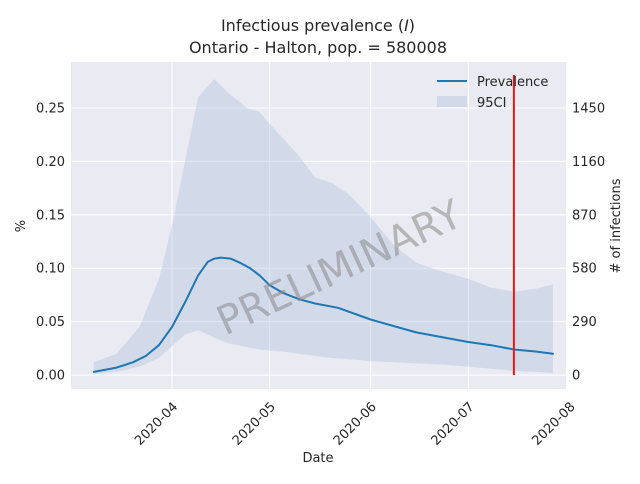  What do you see at coordinates (50, 215) in the screenshot?
I see `y-tick-label: 0.15` at bounding box center [50, 215].